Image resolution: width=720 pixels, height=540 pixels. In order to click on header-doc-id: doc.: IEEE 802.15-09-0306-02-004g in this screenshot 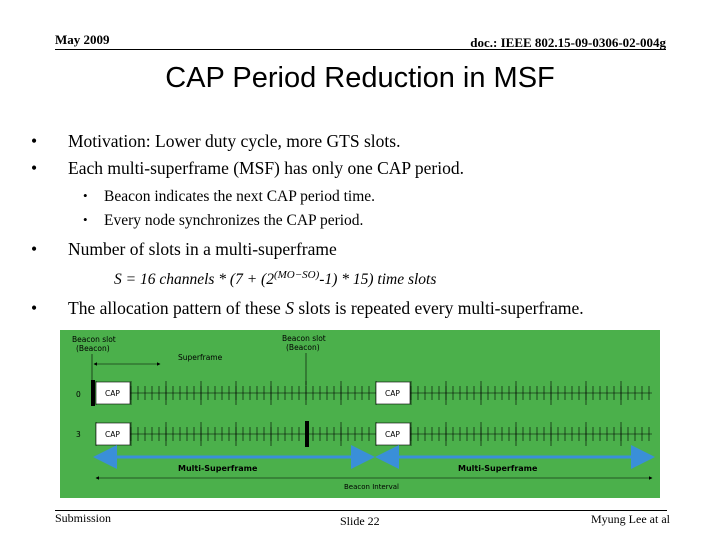, I will do `click(568, 42)`.